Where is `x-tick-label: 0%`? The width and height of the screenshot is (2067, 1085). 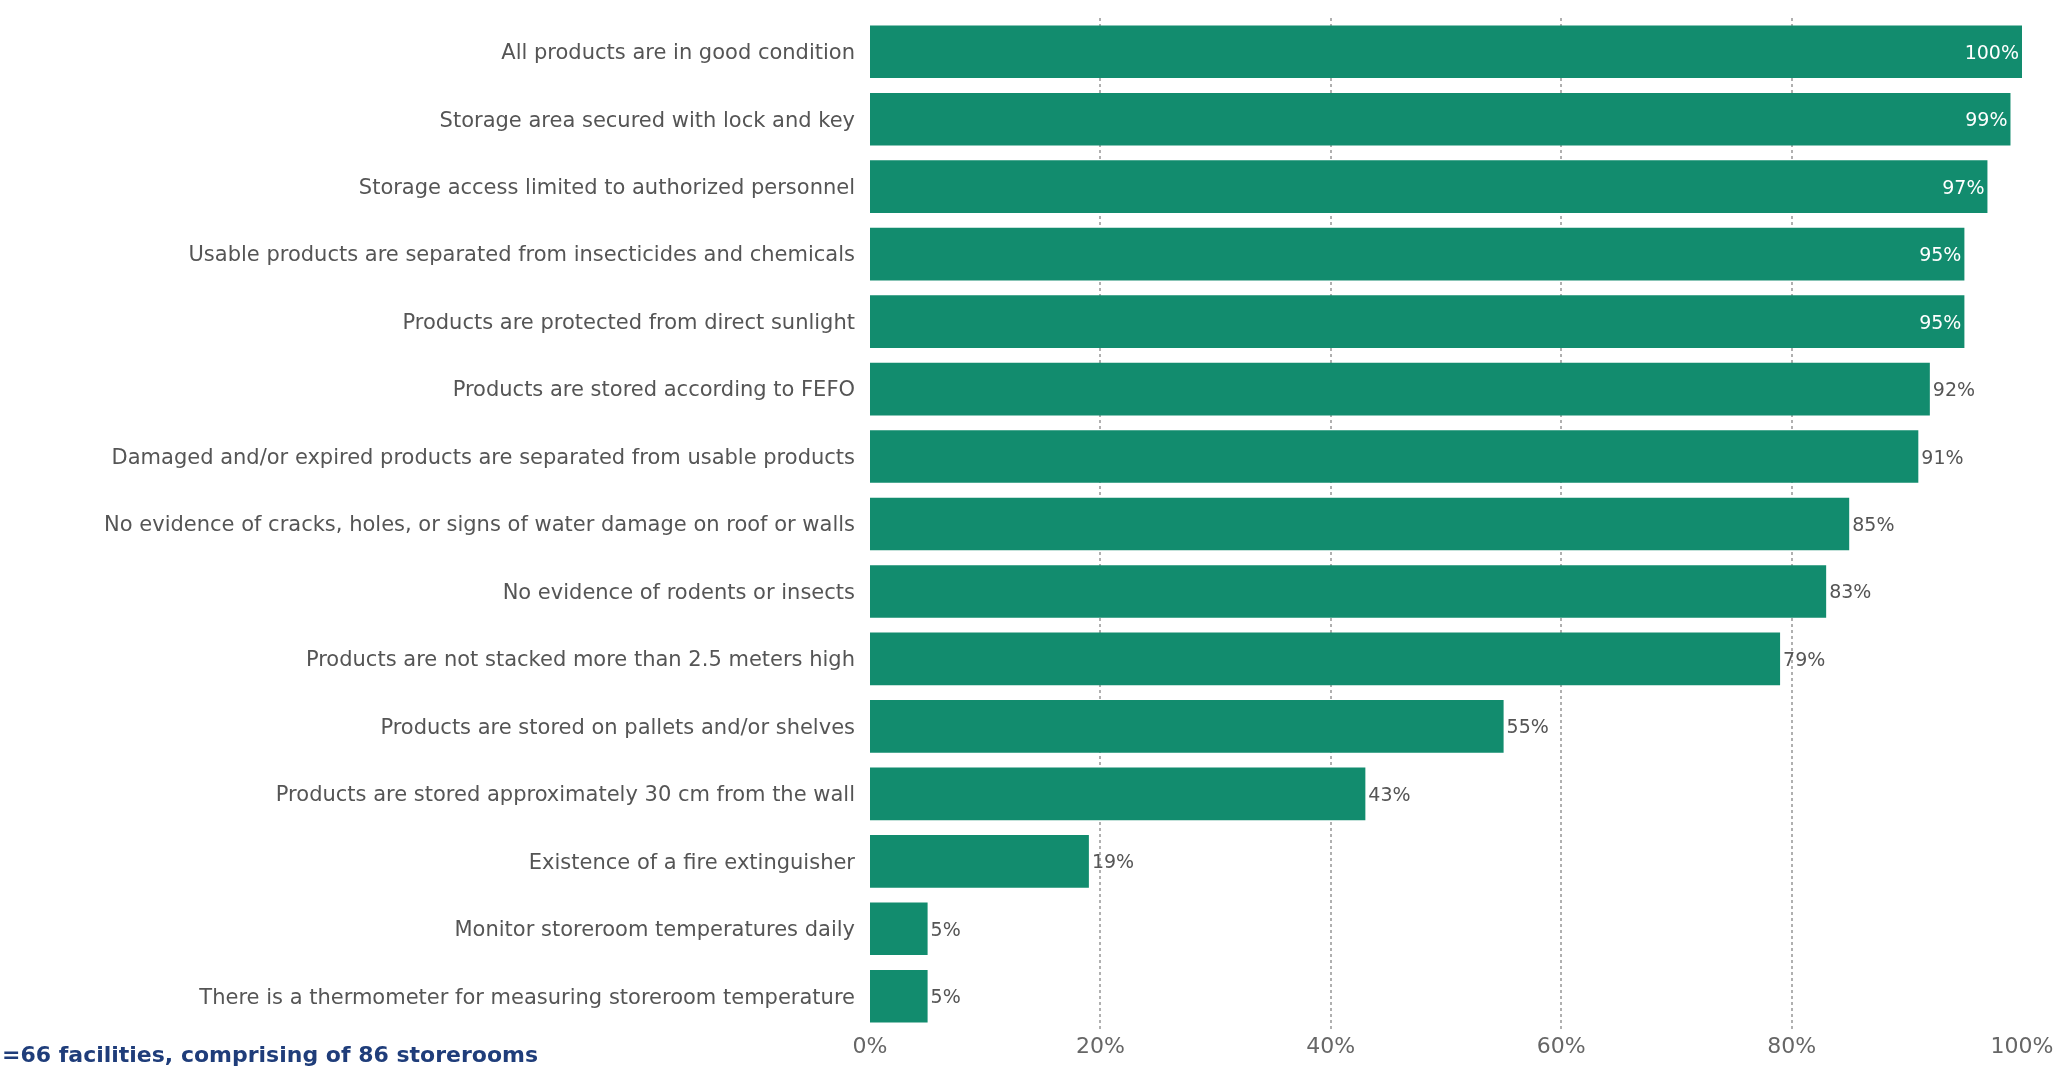
x-tick-label: 0% is located at coordinates (870, 1045).